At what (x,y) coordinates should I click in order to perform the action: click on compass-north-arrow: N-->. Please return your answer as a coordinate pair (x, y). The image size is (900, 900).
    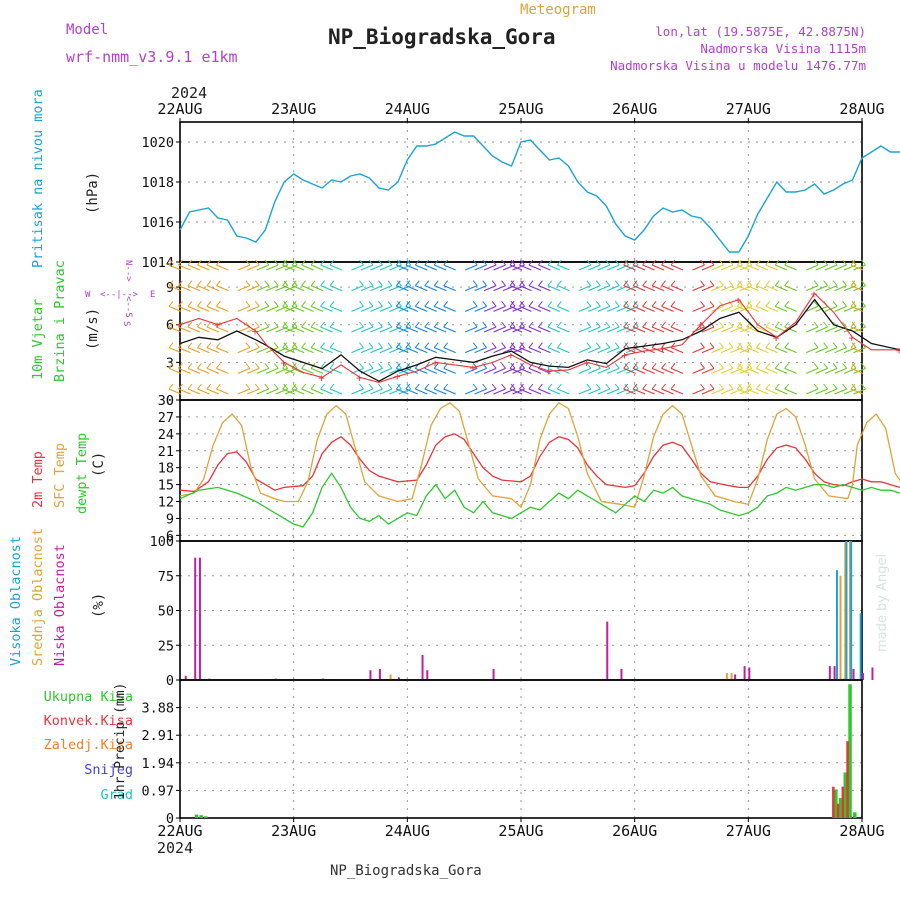
    Looking at the image, I should click on (128, 271).